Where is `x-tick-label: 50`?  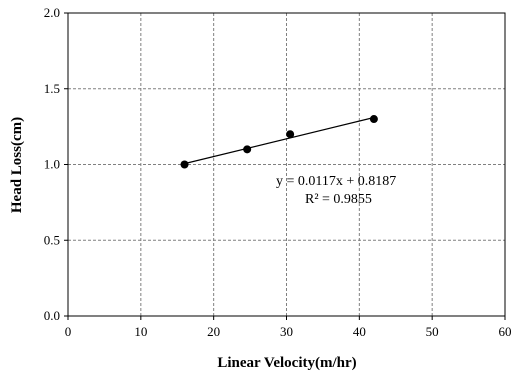 x-tick-label: 50 is located at coordinates (432, 331).